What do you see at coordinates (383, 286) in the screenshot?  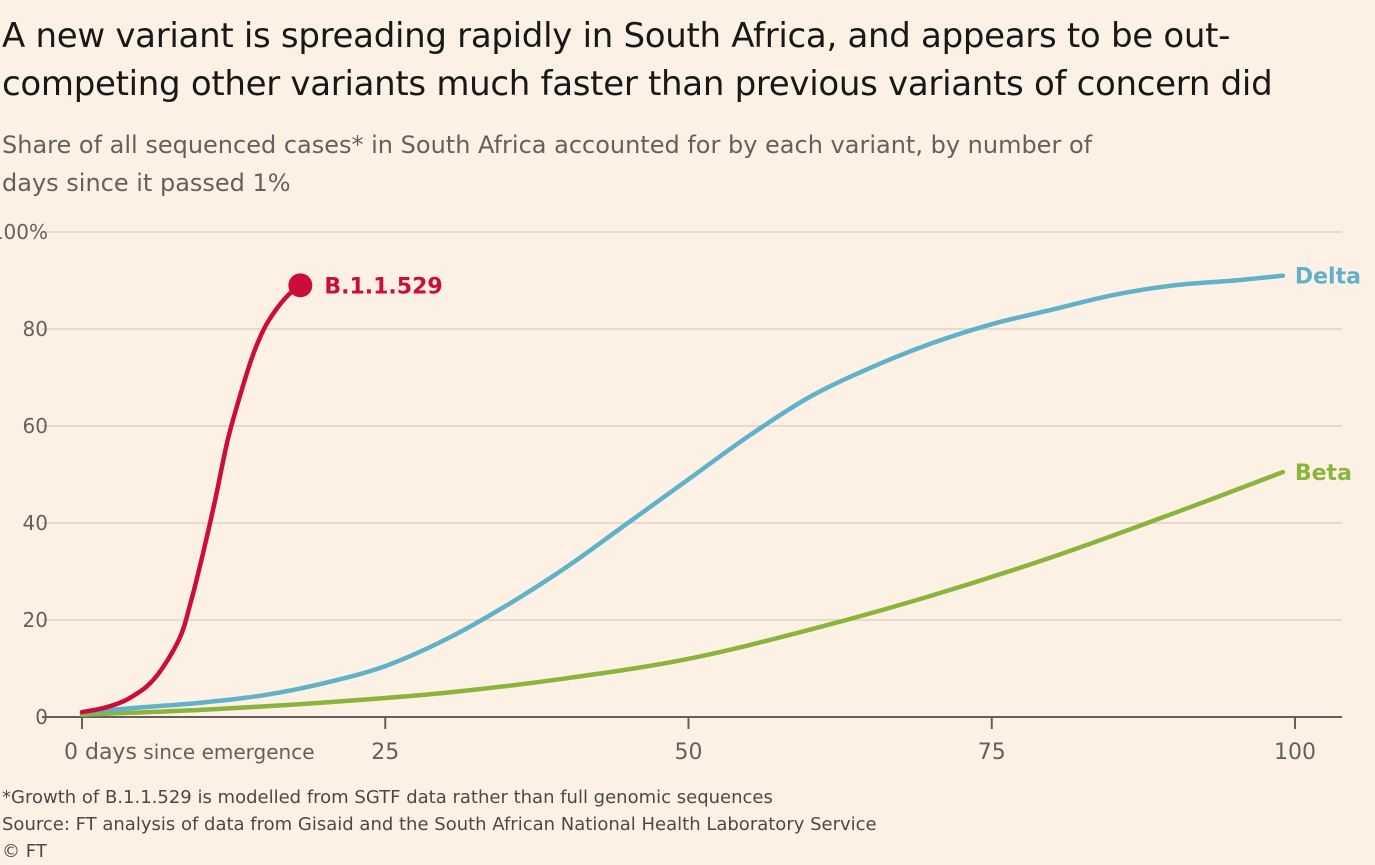 I see `series-label-b-1-1-529: B.1.1.529` at bounding box center [383, 286].